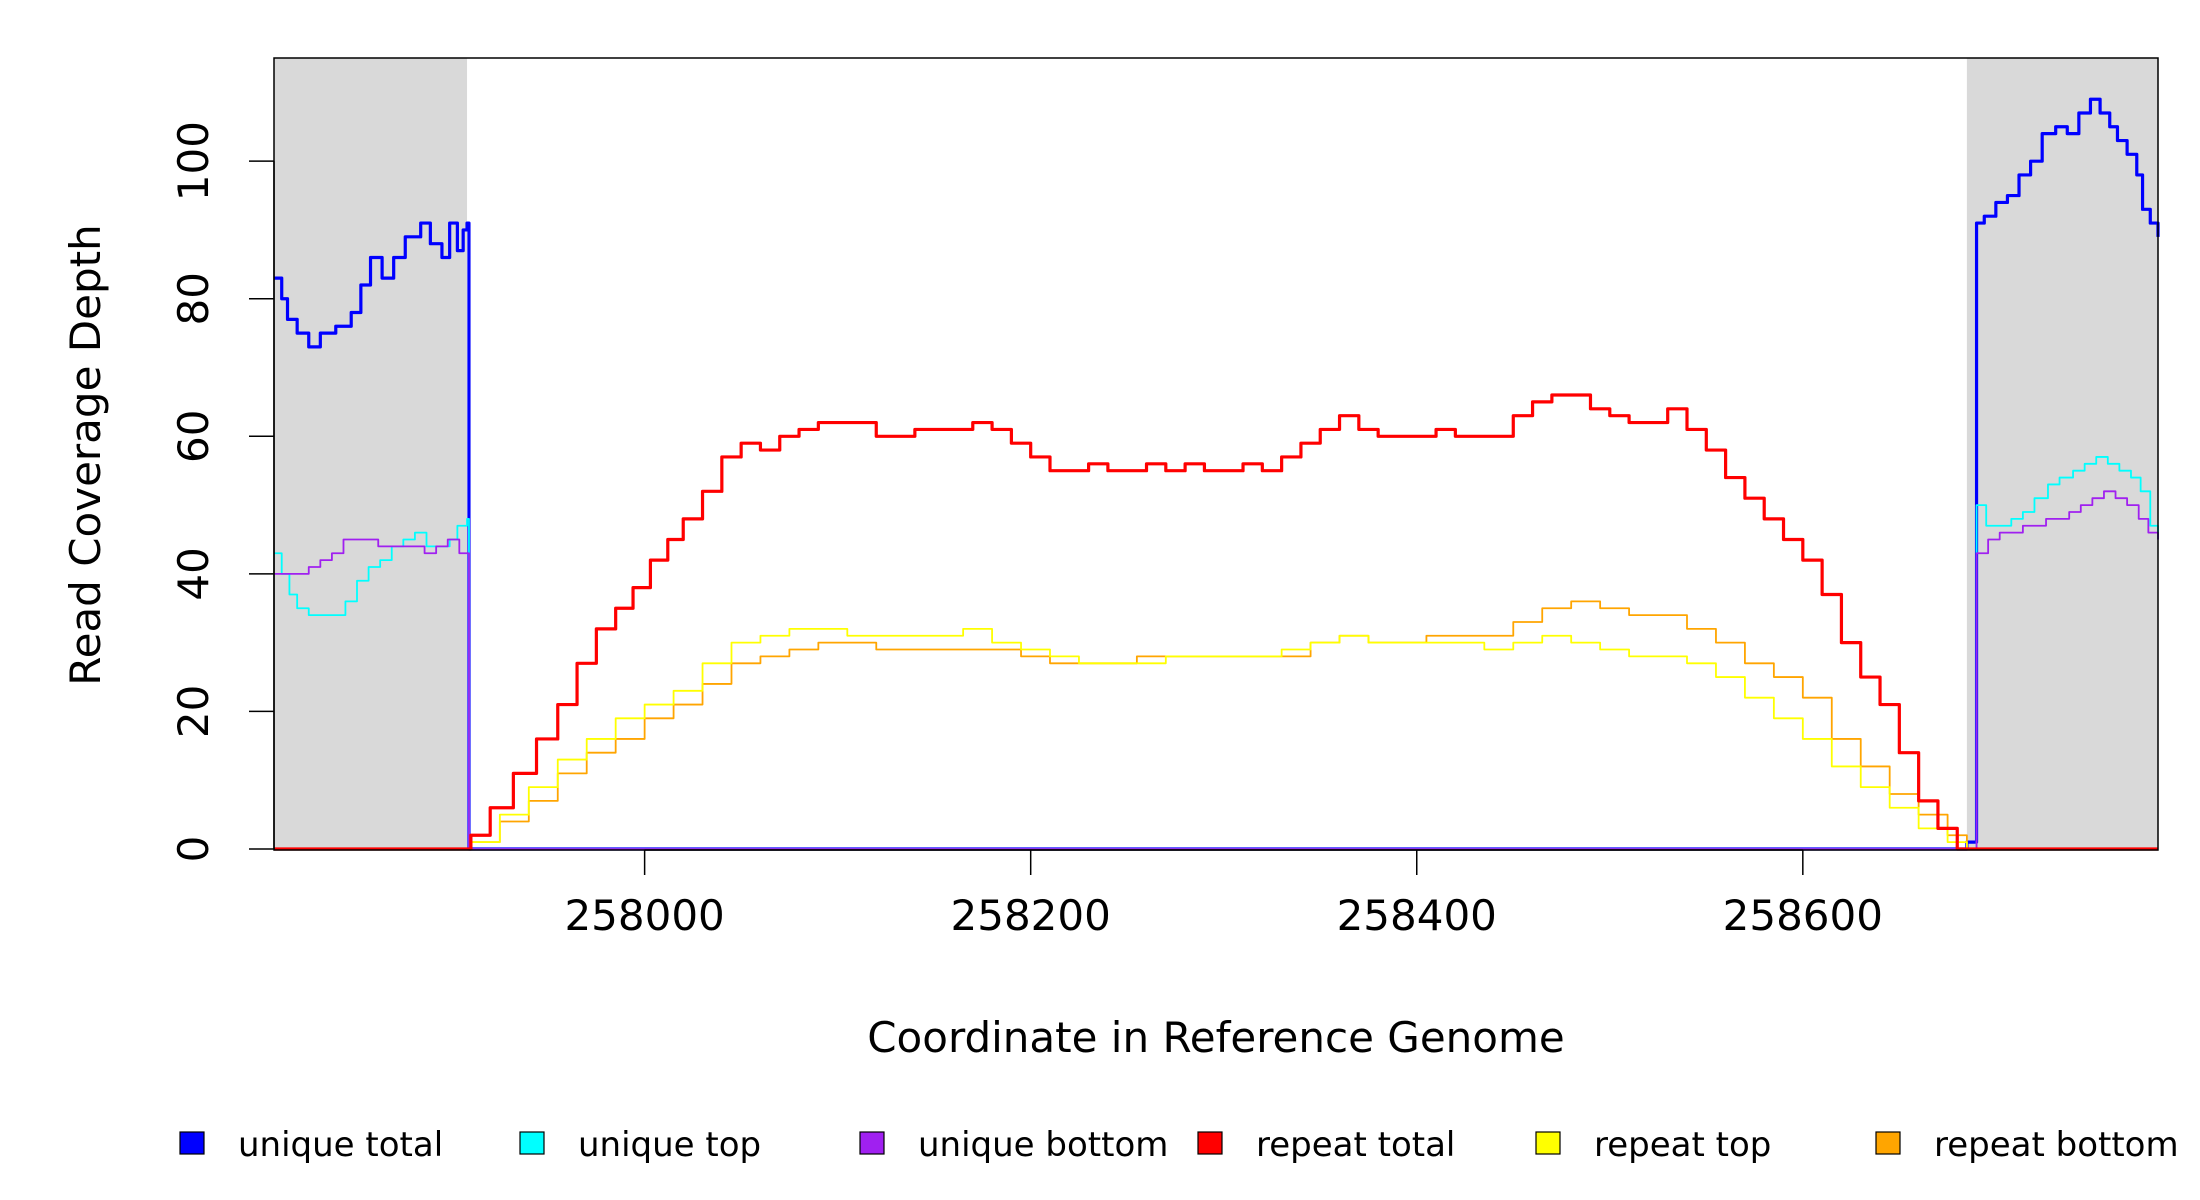 The height and width of the screenshot is (1200, 2200). What do you see at coordinates (1031, 915) in the screenshot?
I see `x-tick-label: 258200` at bounding box center [1031, 915].